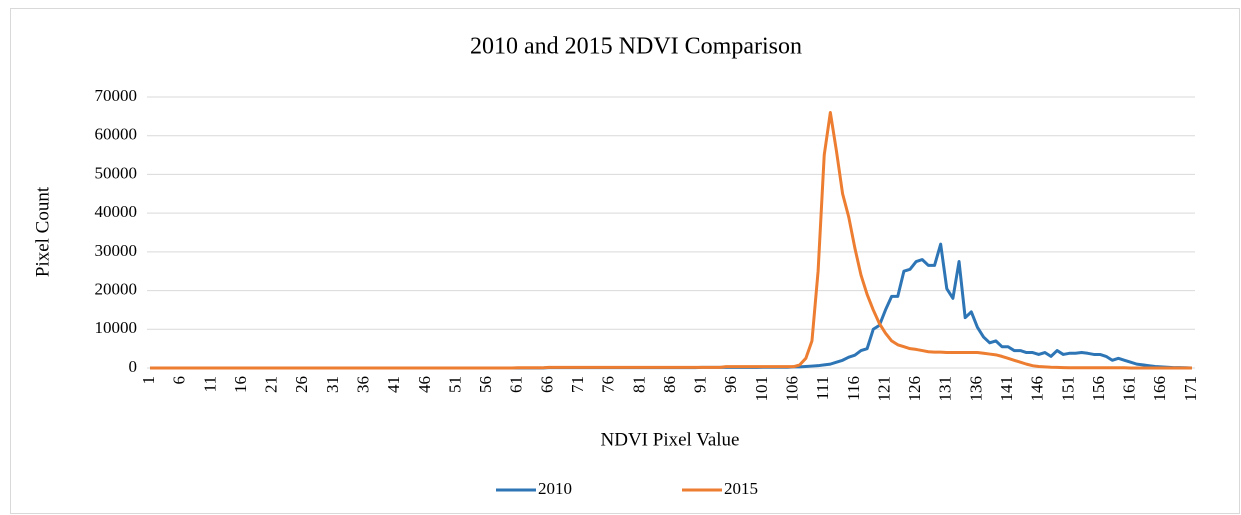 Image resolution: width=1241 pixels, height=515 pixels. What do you see at coordinates (1037, 389) in the screenshot?
I see `x-tick-label: 146` at bounding box center [1037, 389].